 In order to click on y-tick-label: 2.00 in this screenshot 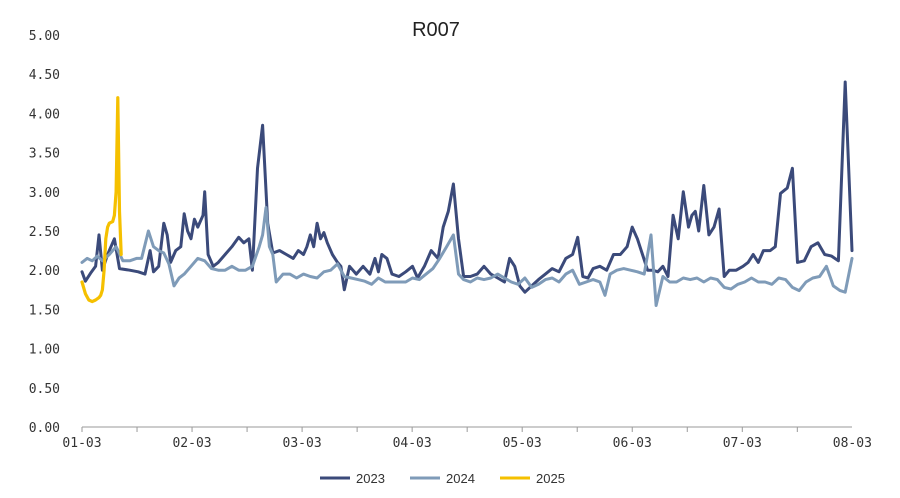, I will do `click(44, 271)`.